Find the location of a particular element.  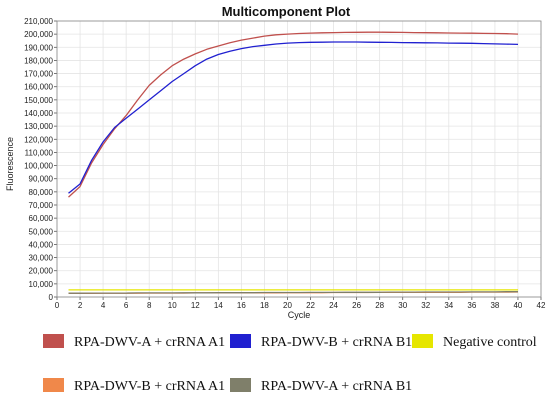

x-tick-label: 20 is located at coordinates (287, 305).